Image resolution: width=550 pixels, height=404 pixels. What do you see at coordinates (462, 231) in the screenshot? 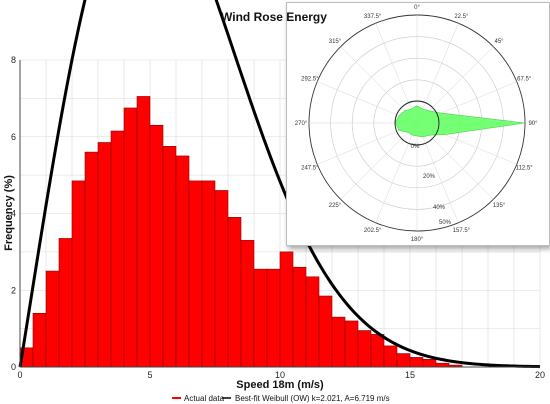
I see `wind-rose-direction-label: 157.5°` at bounding box center [462, 231].